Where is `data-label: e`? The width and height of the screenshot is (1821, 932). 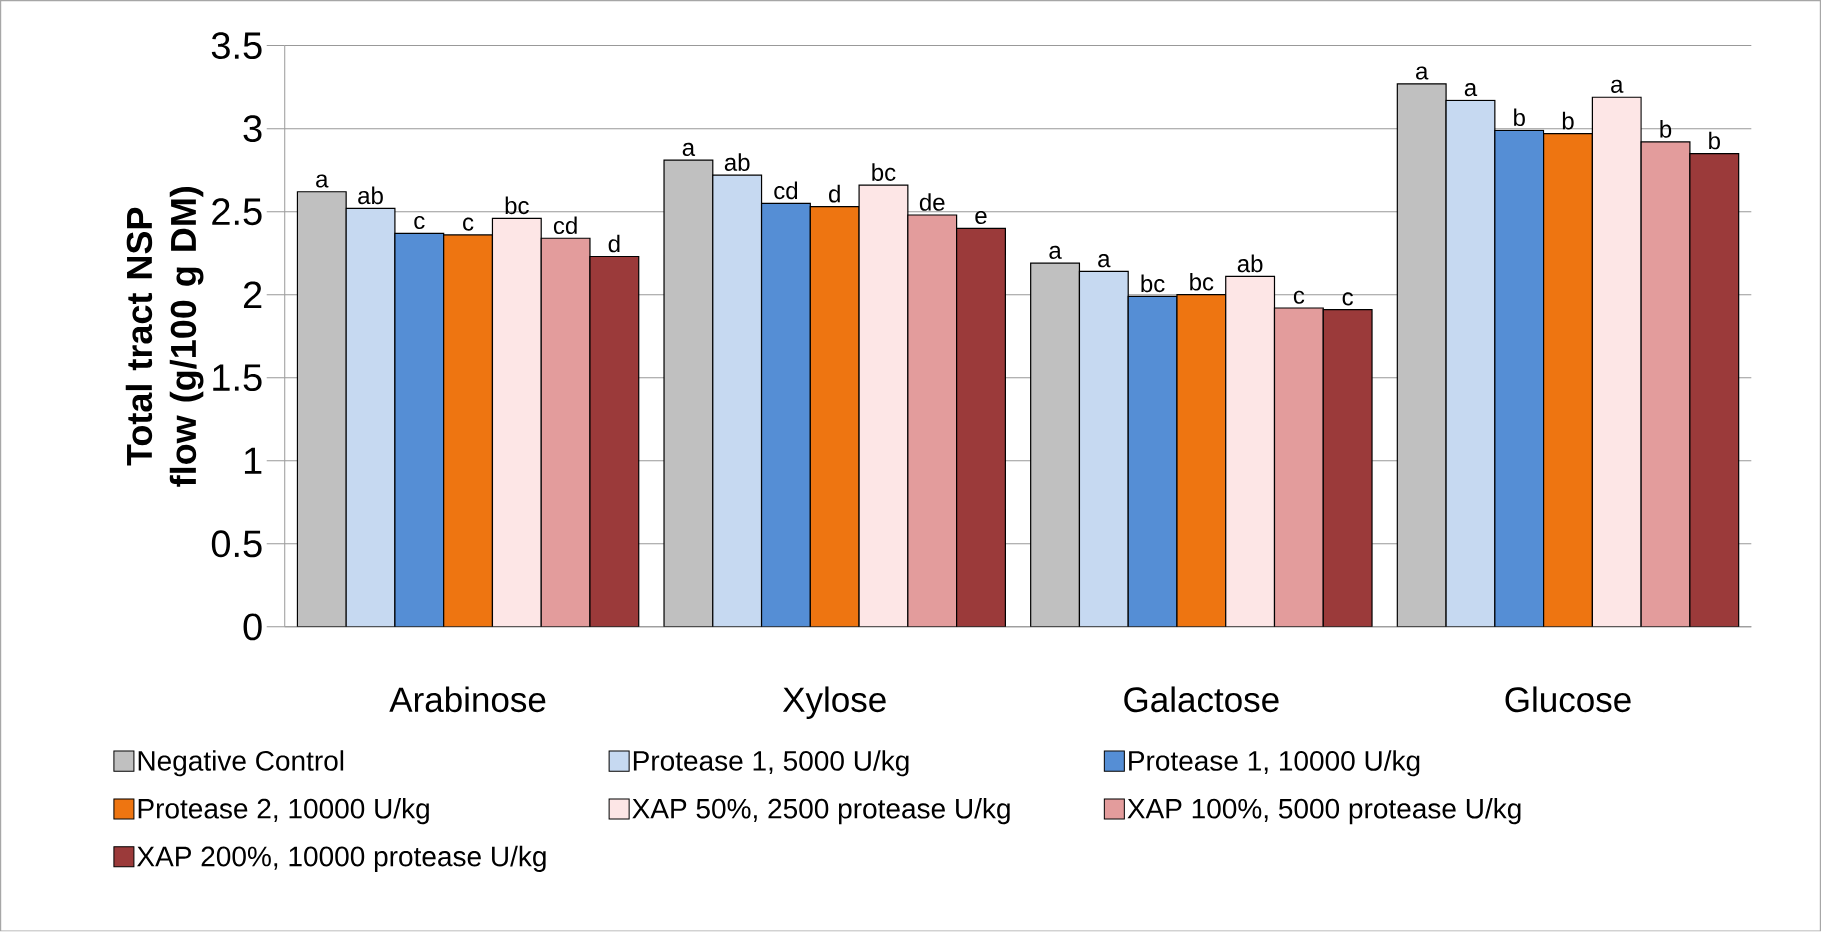 data-label: e is located at coordinates (981, 218).